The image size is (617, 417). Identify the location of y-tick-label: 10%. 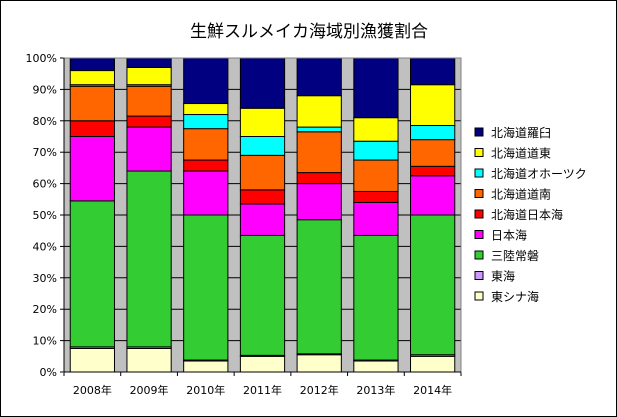
(45, 341).